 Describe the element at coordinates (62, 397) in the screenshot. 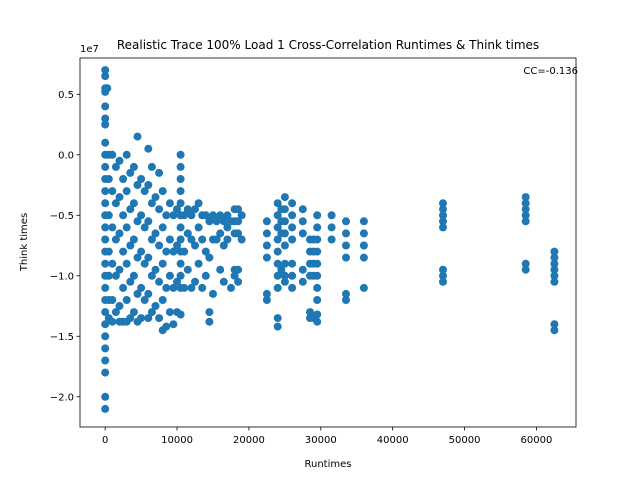

I see `y-tick-label: −2.0` at that location.